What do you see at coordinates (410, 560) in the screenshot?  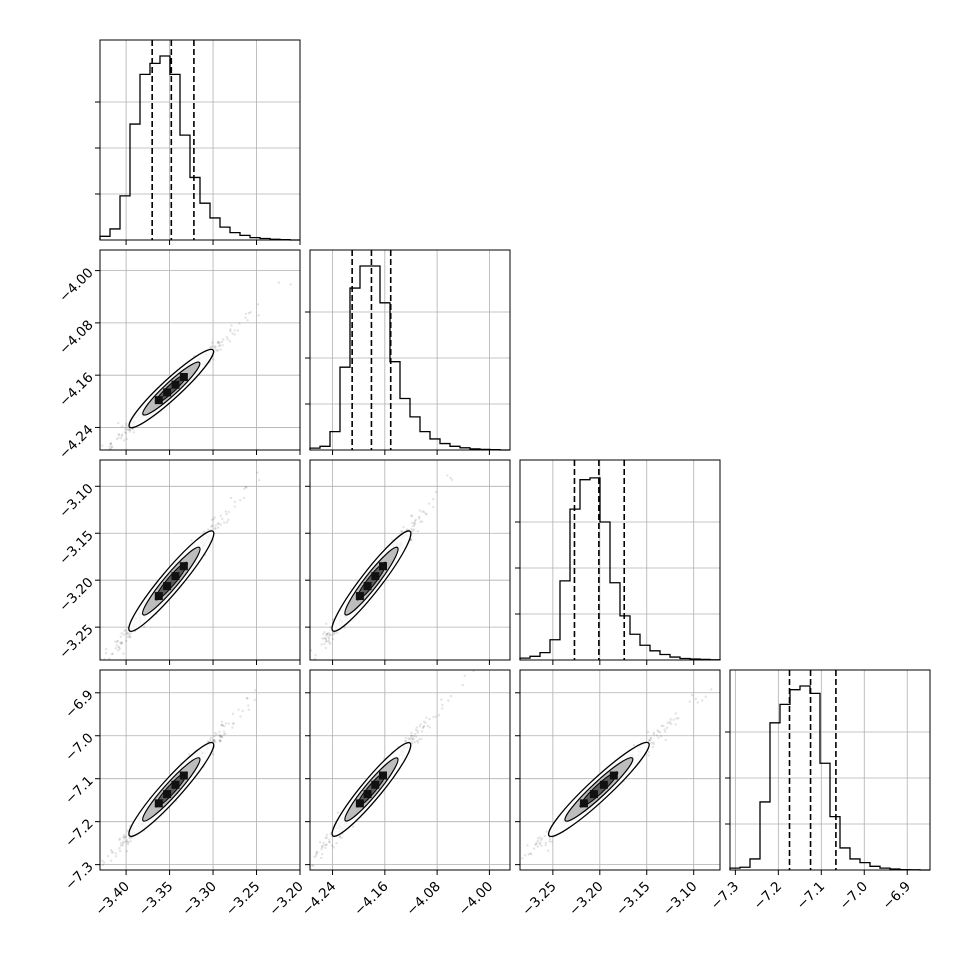 I see `panel-frame` at bounding box center [410, 560].